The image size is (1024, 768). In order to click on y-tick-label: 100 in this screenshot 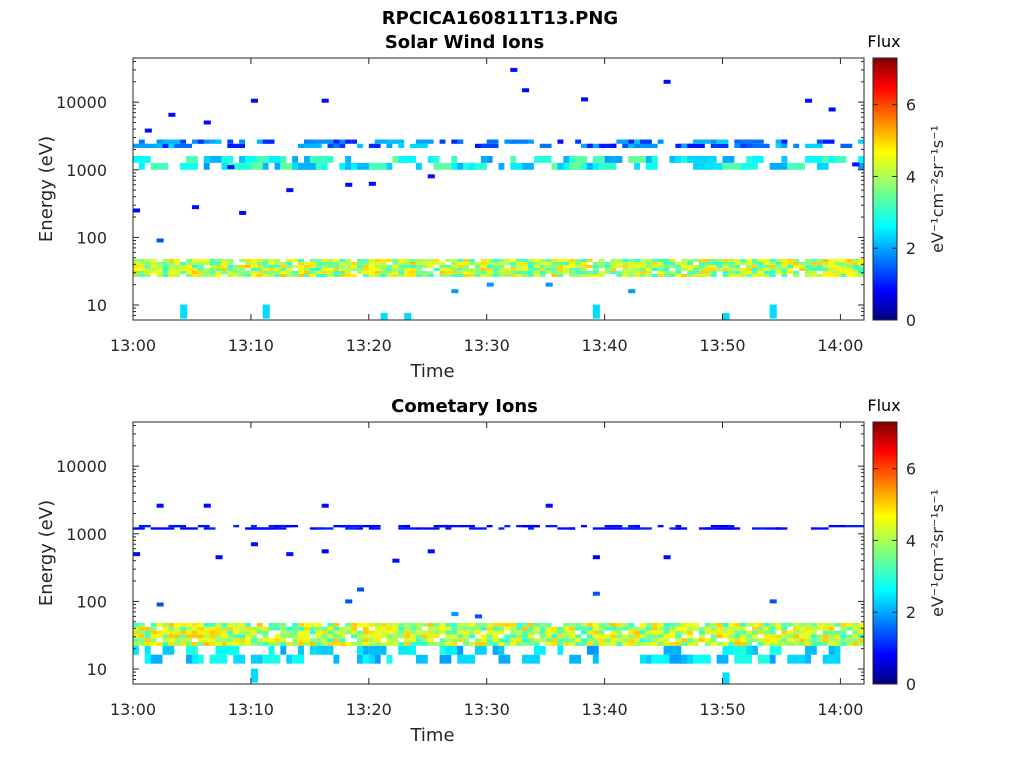, I will do `click(91, 237)`.